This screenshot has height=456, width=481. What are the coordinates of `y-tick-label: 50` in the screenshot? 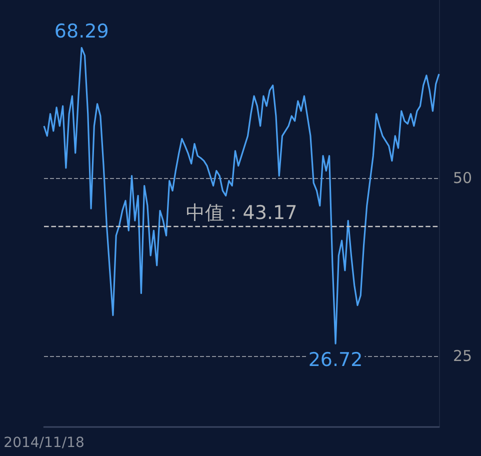 It's located at (462, 177).